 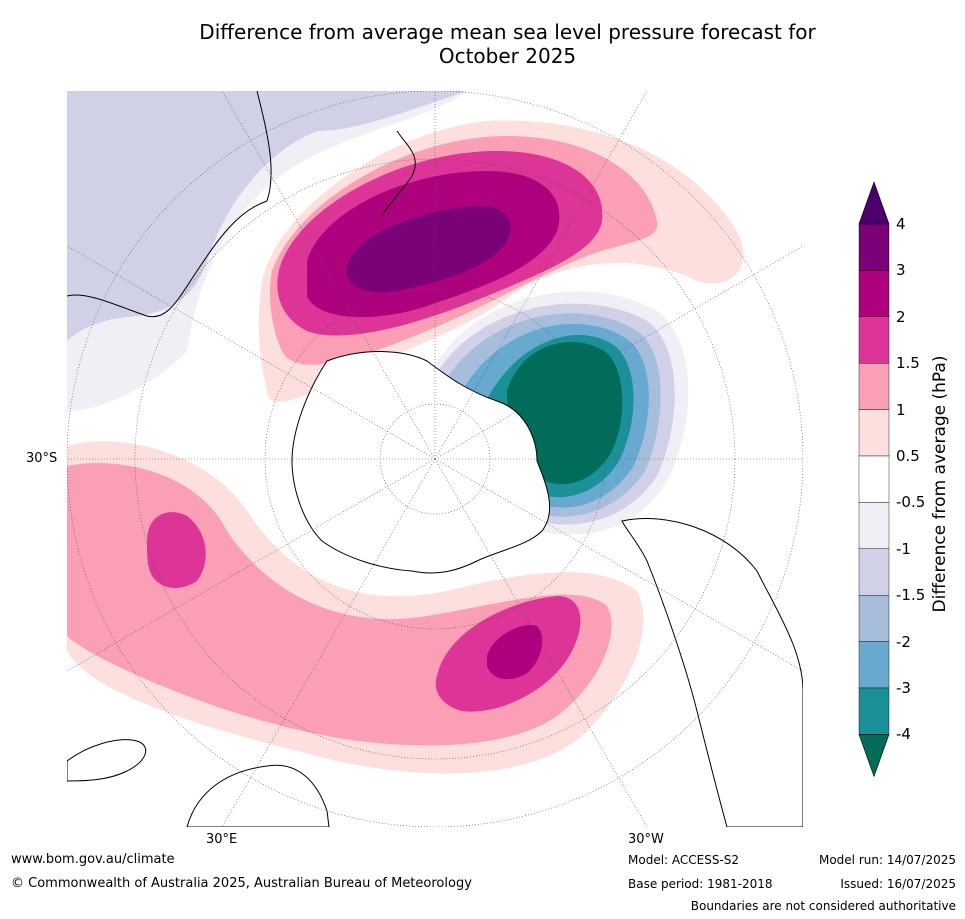 I want to click on colorbar-tick-label: 0.5, so click(x=908, y=456).